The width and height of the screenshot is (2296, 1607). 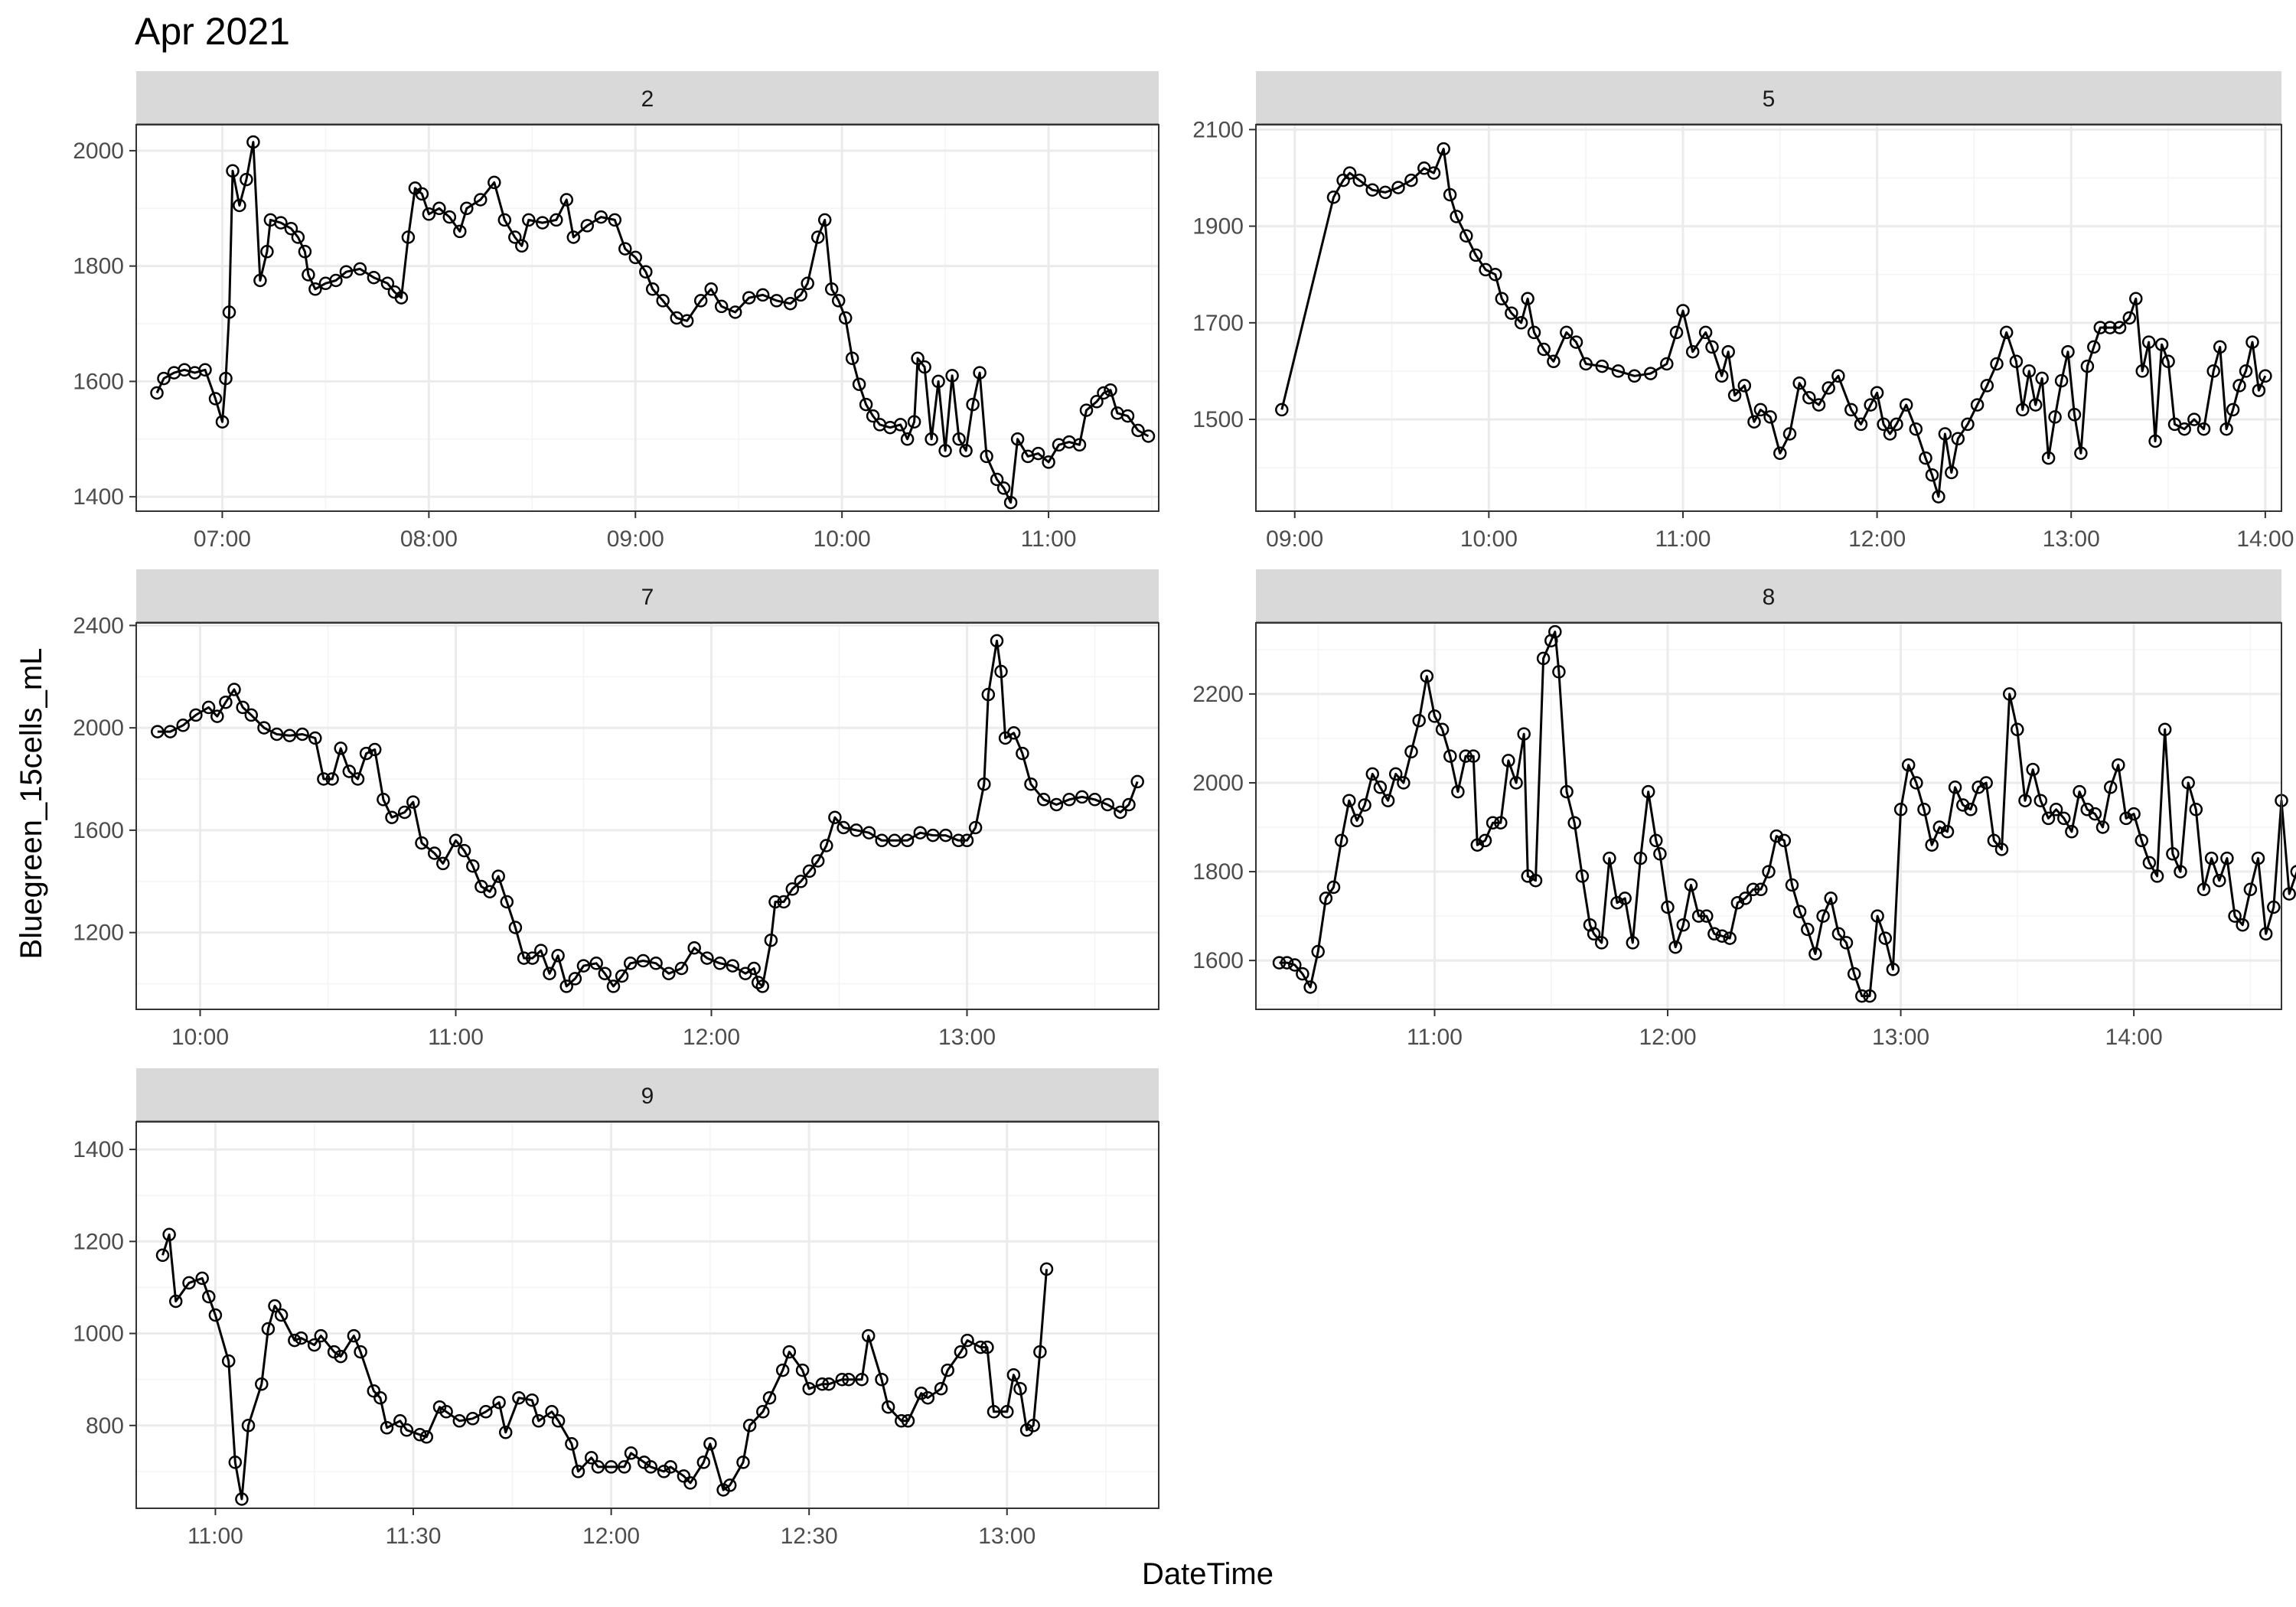 I want to click on y-tick-label: 800, so click(x=105, y=1426).